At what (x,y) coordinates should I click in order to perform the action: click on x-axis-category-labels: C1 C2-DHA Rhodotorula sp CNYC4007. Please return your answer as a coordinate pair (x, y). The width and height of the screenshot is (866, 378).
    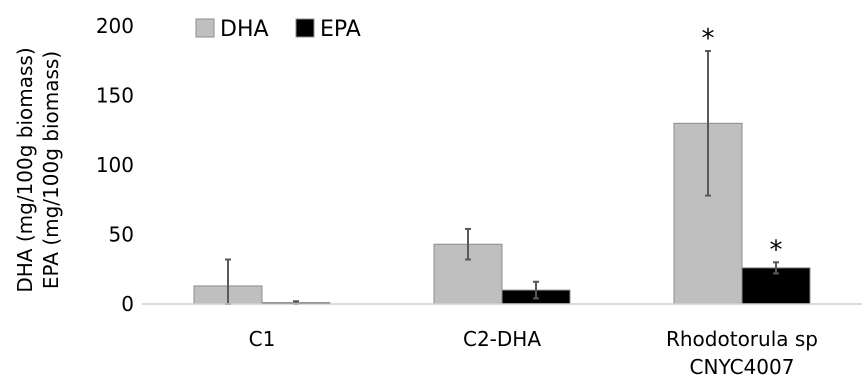
    Looking at the image, I should click on (533, 352).